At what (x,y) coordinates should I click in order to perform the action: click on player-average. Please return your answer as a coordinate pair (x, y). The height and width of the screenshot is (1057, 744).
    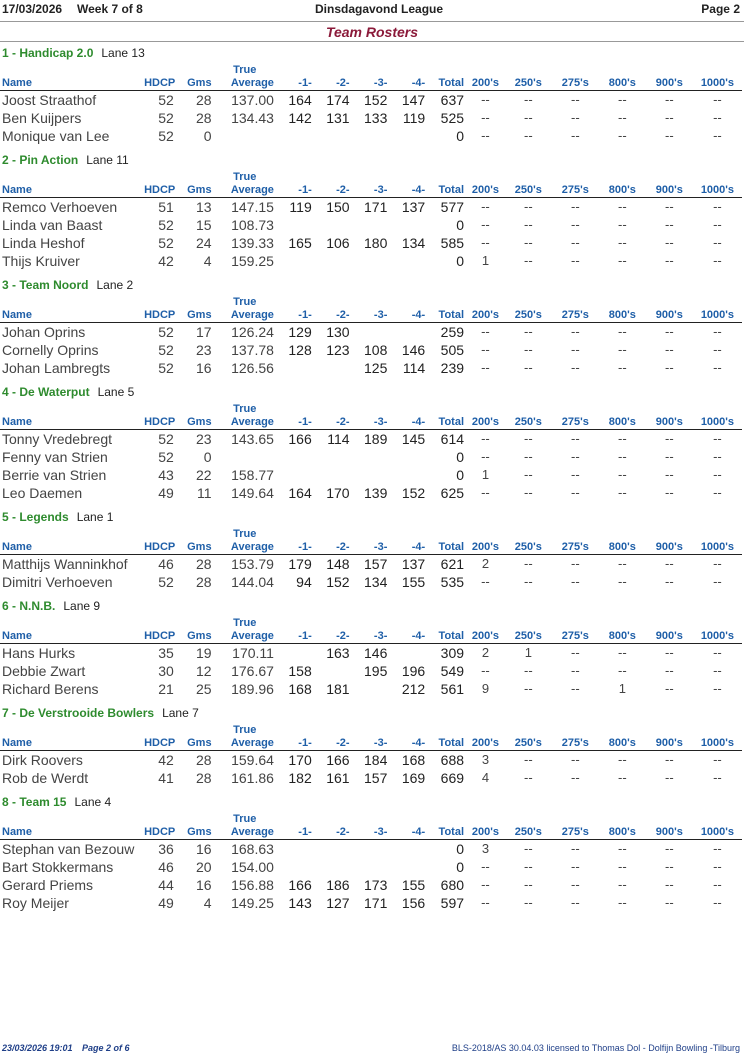
    Looking at the image, I should click on (245, 457).